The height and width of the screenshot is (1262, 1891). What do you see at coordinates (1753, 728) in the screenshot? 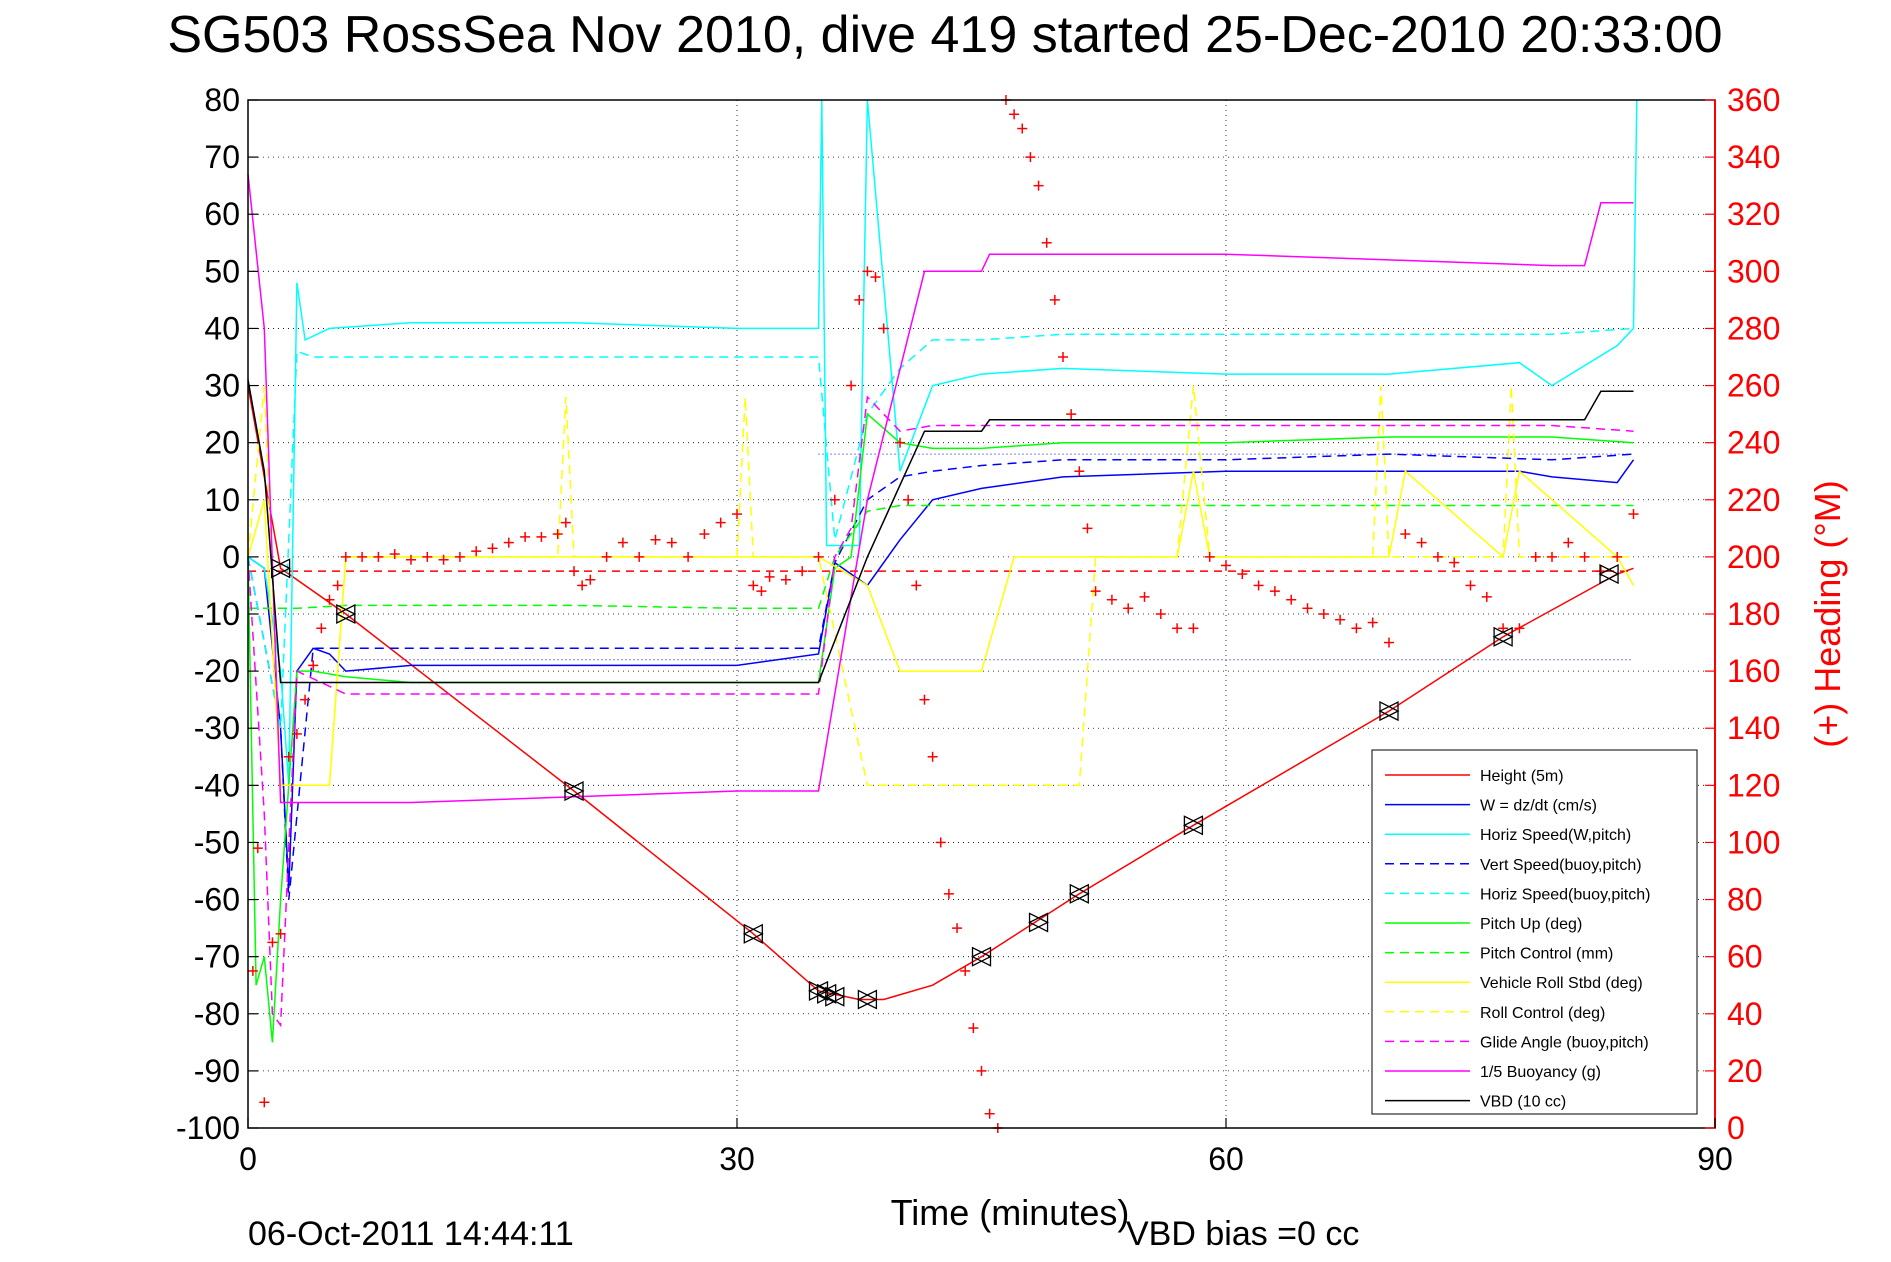
I see `right-tick-label: 140` at bounding box center [1753, 728].